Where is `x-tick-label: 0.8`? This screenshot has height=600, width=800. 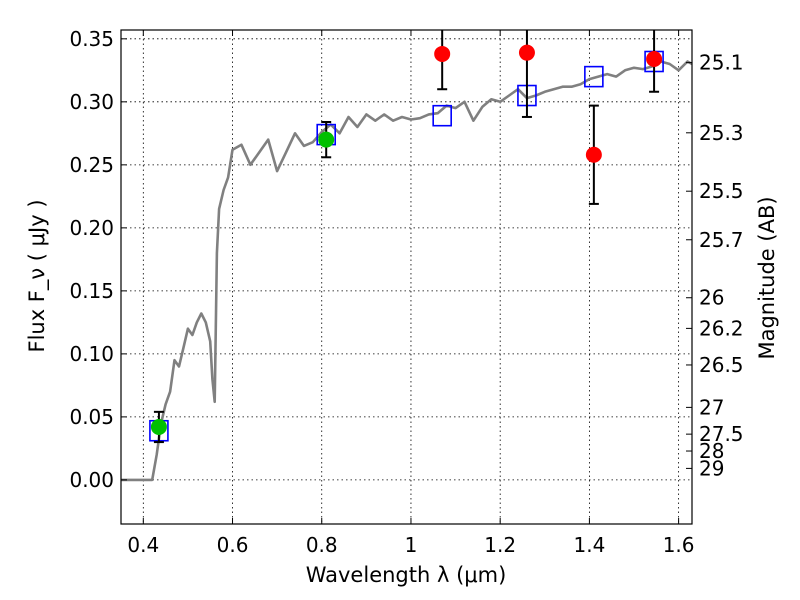 x-tick-label: 0.8 is located at coordinates (322, 545).